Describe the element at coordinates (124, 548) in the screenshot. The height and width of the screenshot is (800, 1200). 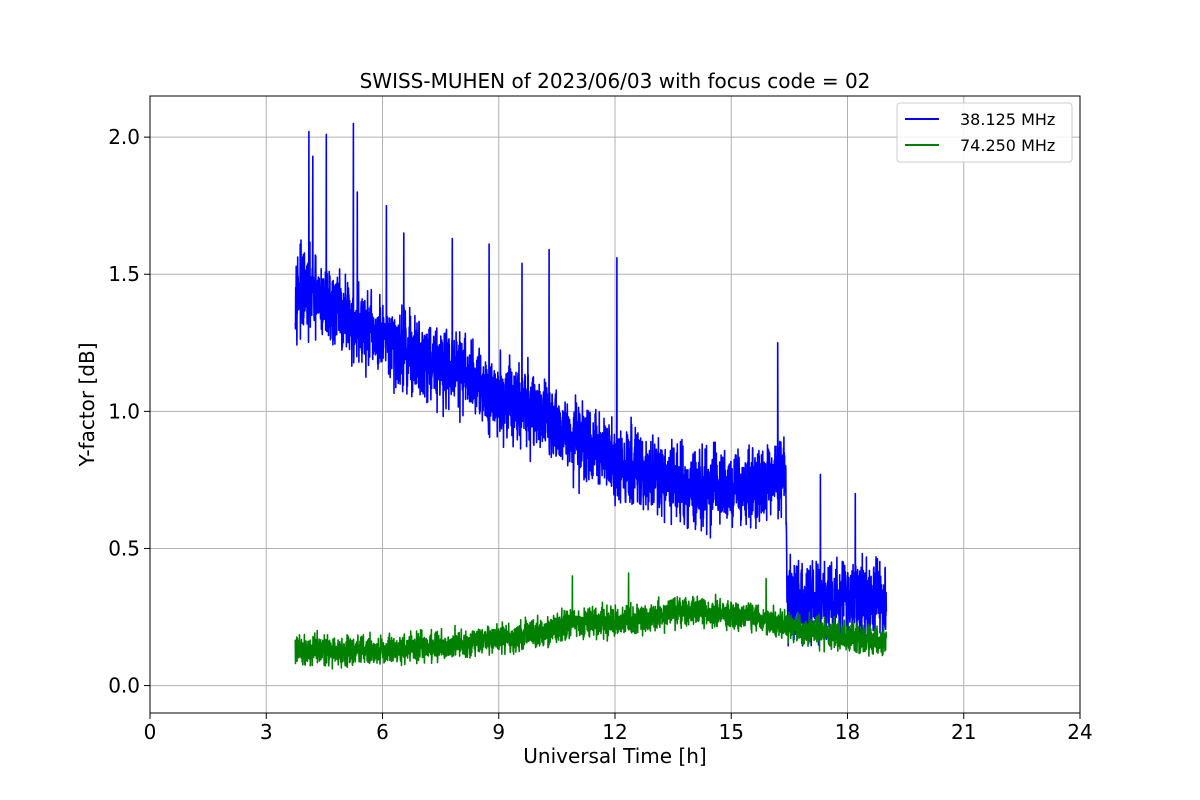
I see `y-tick-label: 0.5` at that location.